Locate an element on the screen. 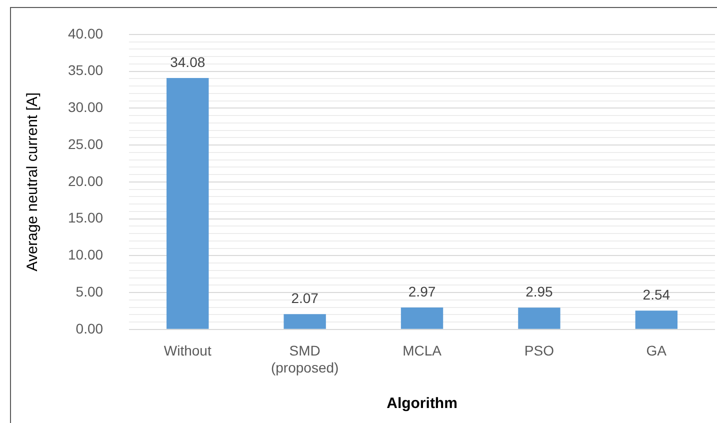 The width and height of the screenshot is (717, 423). y-tick-label: 35.00 is located at coordinates (86, 70).